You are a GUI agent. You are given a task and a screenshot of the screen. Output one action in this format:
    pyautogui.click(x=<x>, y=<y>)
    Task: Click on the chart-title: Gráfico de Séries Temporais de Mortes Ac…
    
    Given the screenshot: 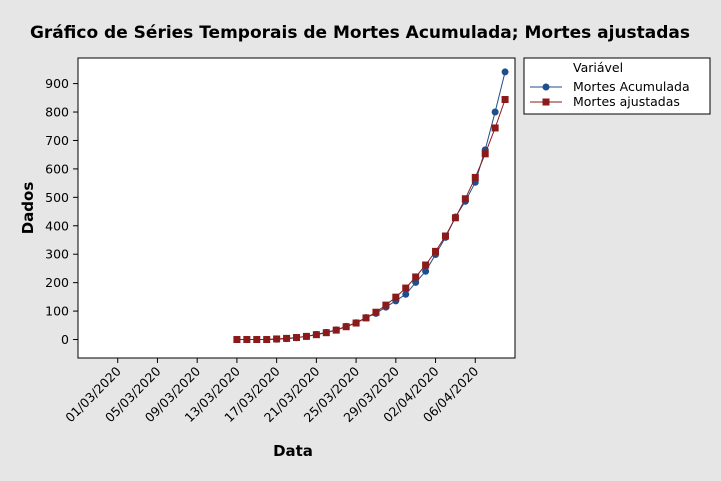 What is the action you would take?
    pyautogui.click(x=360, y=33)
    